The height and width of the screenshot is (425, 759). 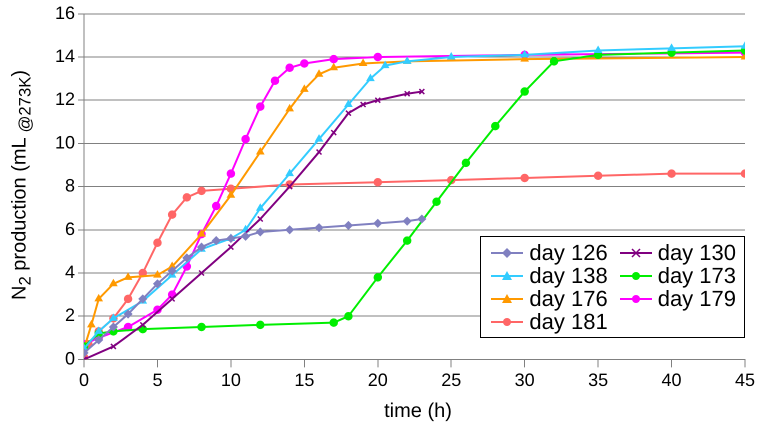 I want to click on y-tick-label: 10, so click(x=65, y=142).